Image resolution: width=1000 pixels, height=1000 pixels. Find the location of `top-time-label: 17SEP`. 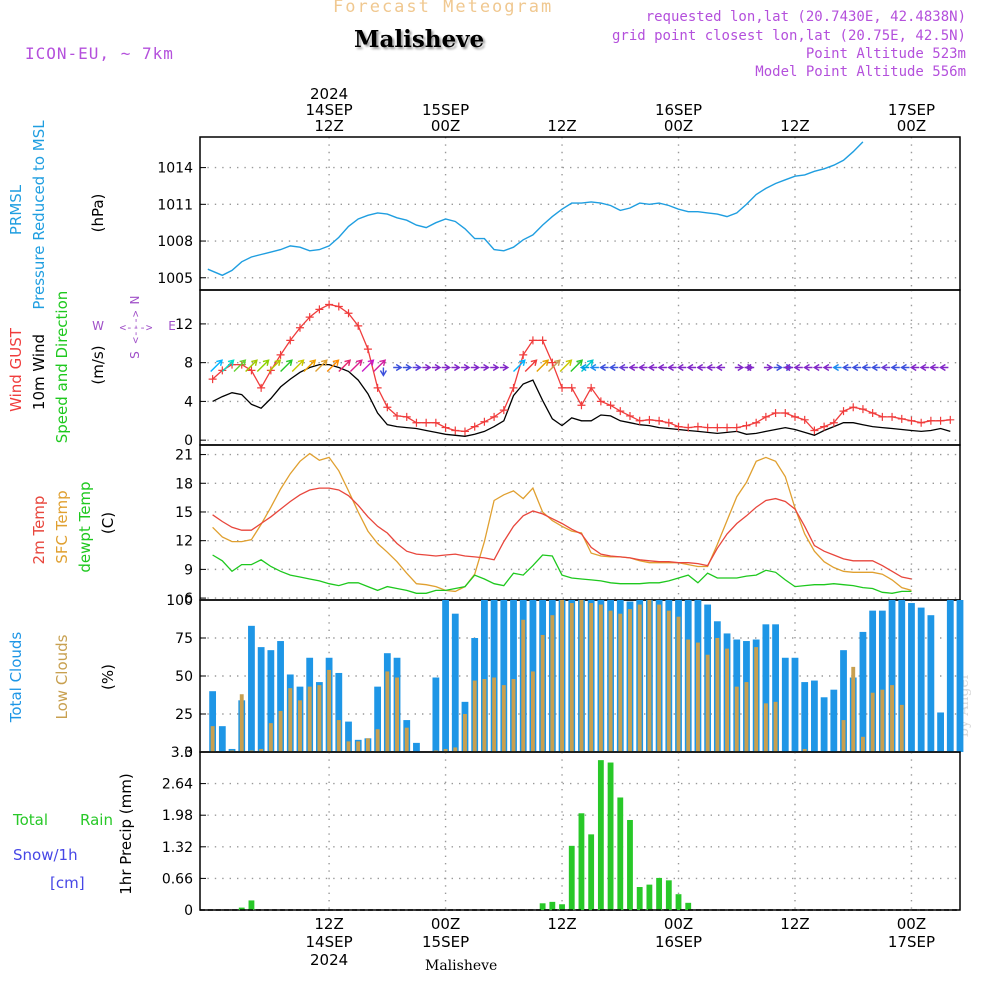

top-time-label: 17SEP is located at coordinates (911, 110).